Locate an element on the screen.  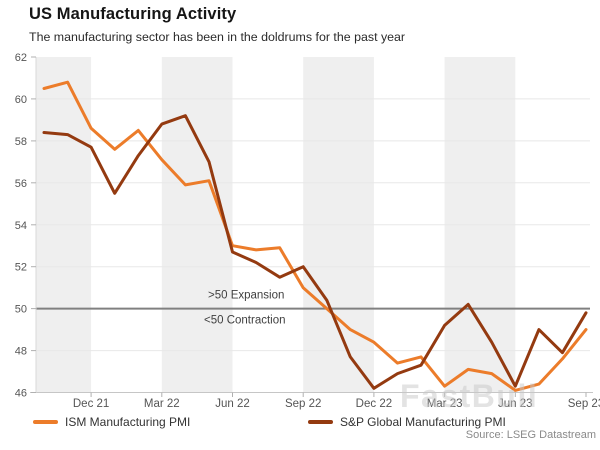
x-axis-label: Sep 23 is located at coordinates (584, 404).